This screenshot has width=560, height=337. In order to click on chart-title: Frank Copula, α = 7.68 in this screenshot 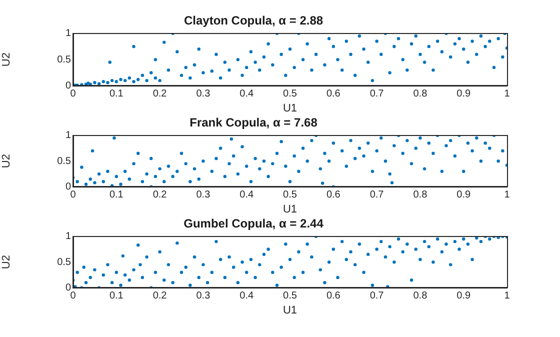, I will do `click(254, 123)`.